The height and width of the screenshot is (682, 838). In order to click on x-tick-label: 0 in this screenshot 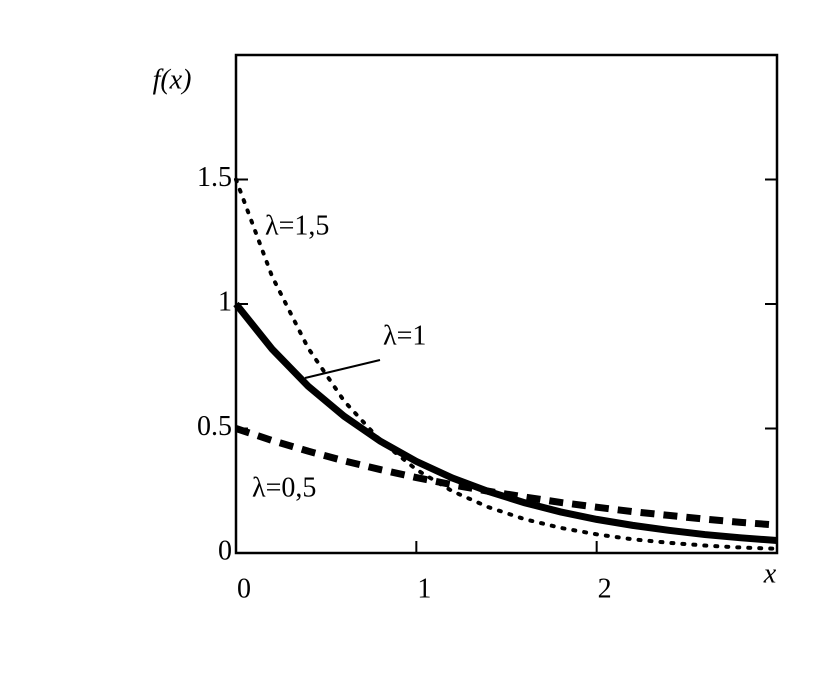, I will do `click(244, 588)`.